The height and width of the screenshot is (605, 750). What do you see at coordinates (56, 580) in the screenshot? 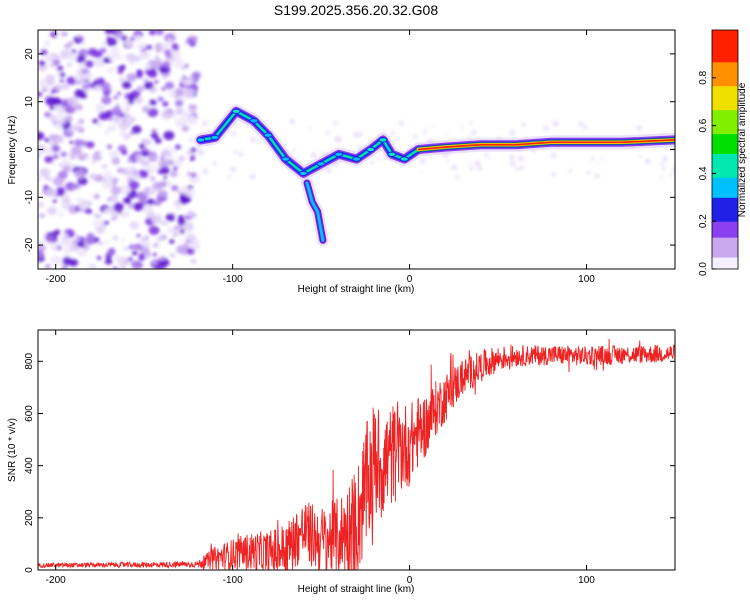
I see `x-tick-label: -200` at bounding box center [56, 580].